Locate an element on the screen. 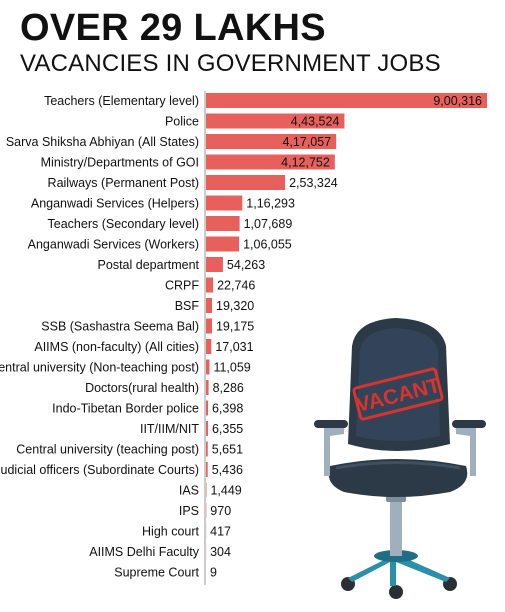 The image size is (505, 612). bar-row: AIIMS (non-faculty) (All cities) 17,031 is located at coordinates (144, 346).